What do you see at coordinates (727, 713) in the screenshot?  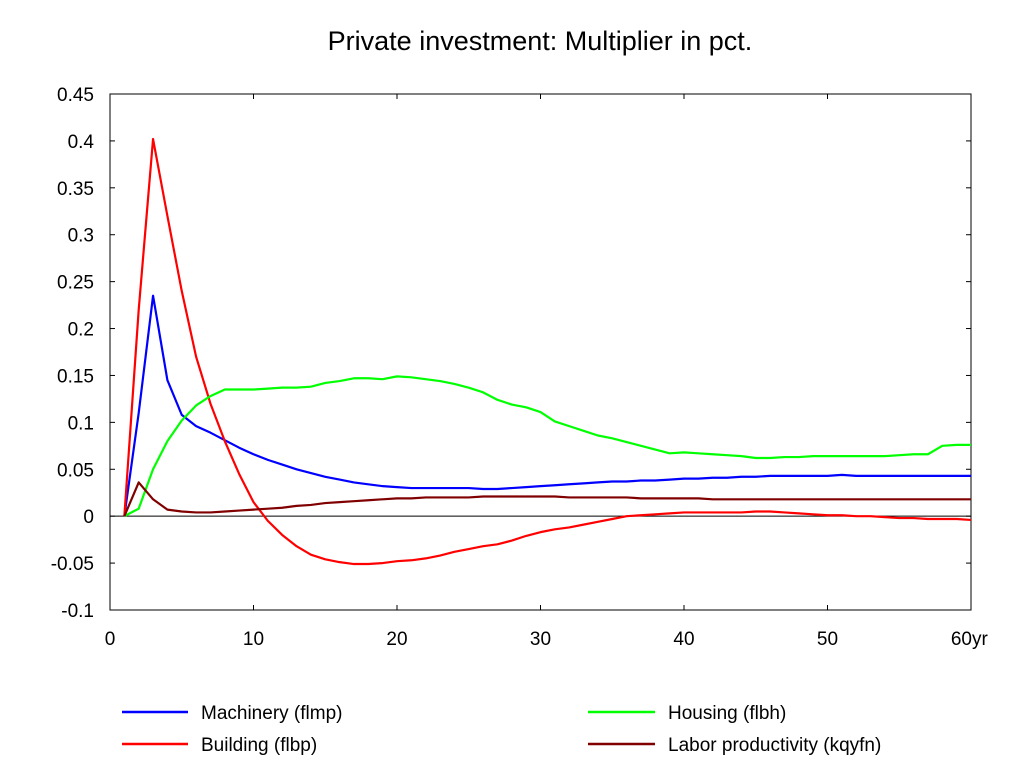 I see `legend-label: Housing (flbh)` at bounding box center [727, 713].